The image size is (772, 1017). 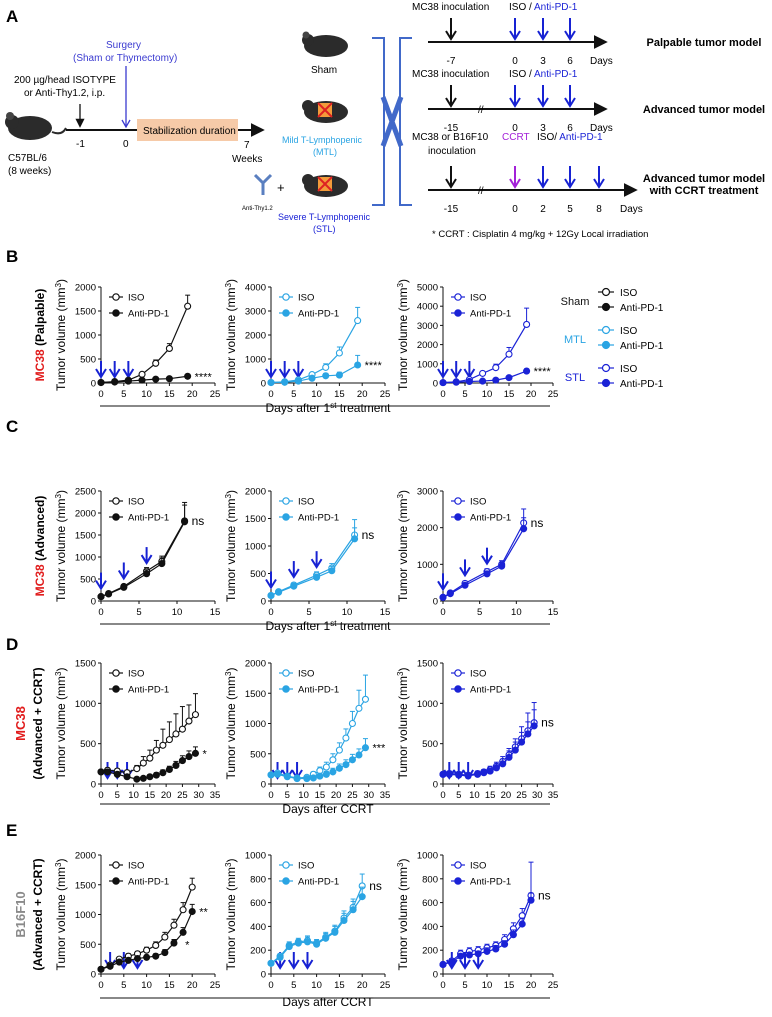 I want to click on model-tick: 6, so click(x=570, y=61).